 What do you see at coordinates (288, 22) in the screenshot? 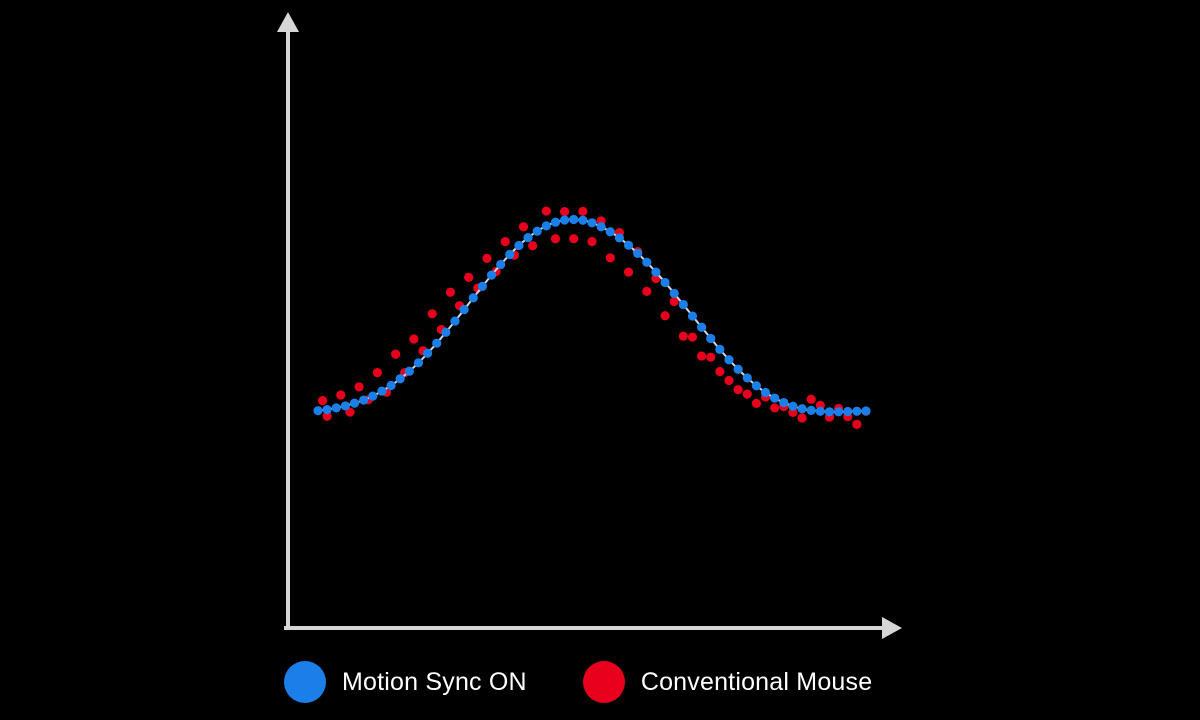
I see `y-axis-arrow-icon` at bounding box center [288, 22].